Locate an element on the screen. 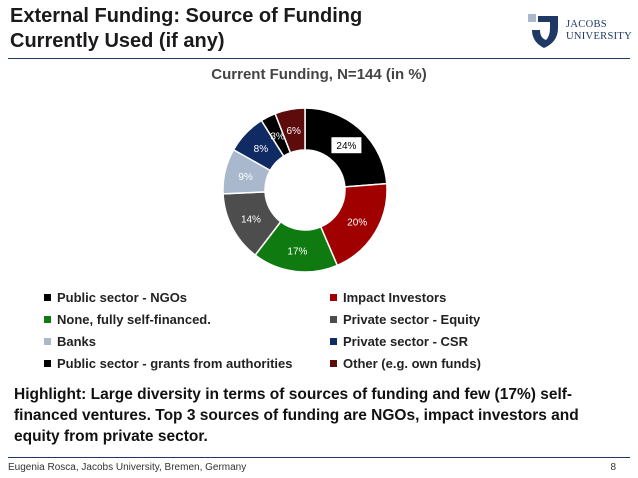  legend-label: None, fully self-financed. is located at coordinates (134, 319).